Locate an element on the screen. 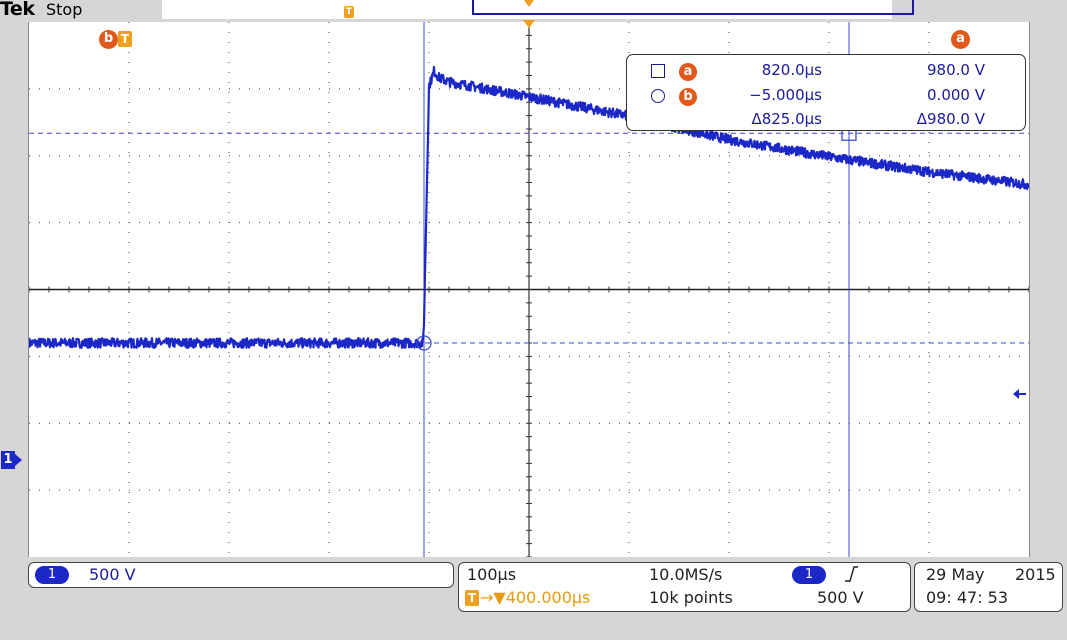  cursor-a-row: a 820.0µs 980.0 V is located at coordinates (827, 70).